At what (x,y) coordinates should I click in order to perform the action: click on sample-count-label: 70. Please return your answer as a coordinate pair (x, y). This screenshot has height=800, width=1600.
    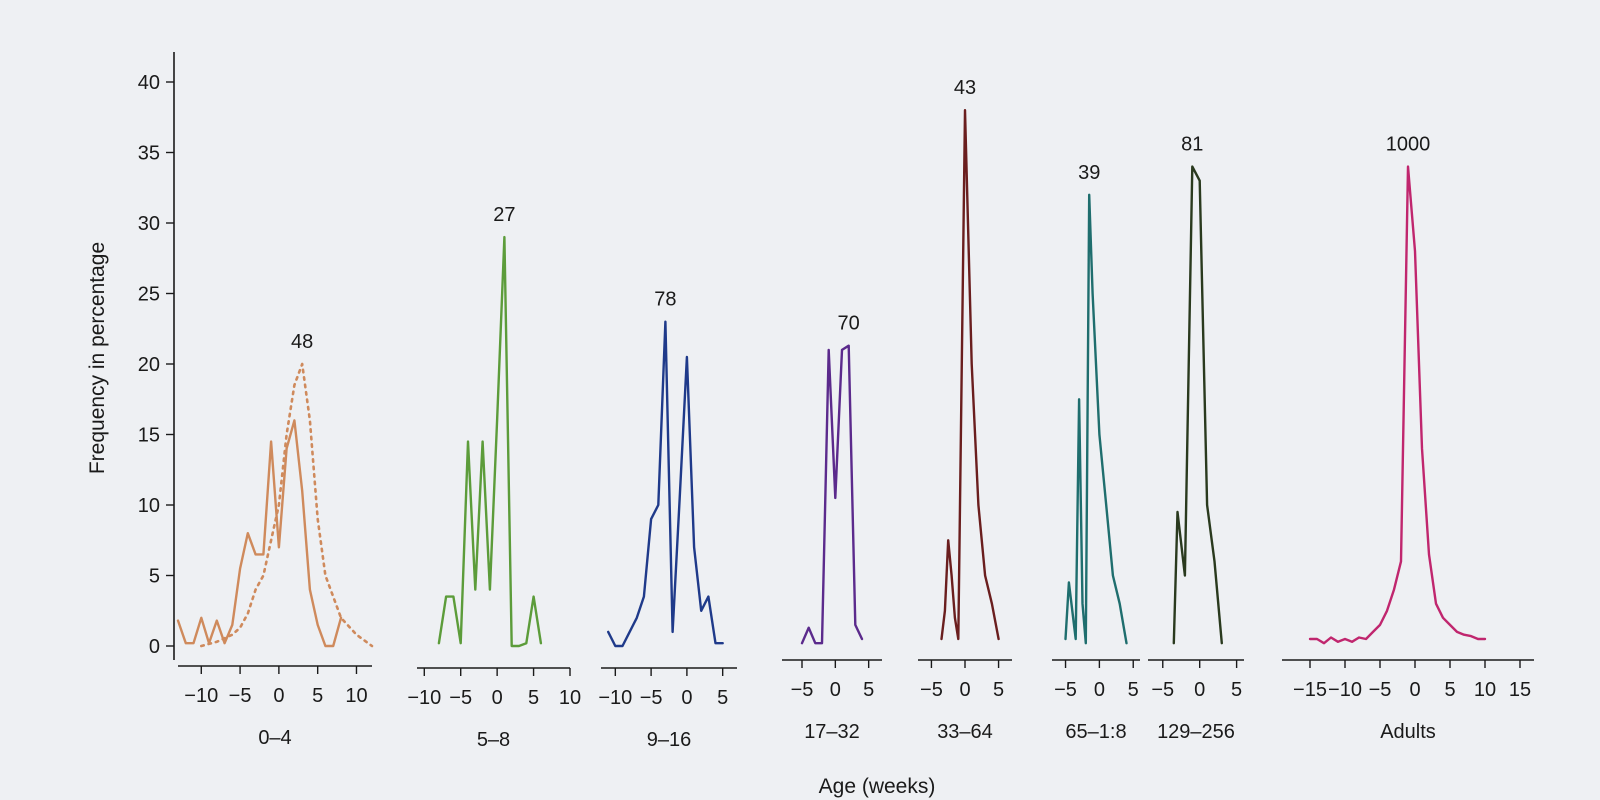
    Looking at the image, I should click on (849, 324).